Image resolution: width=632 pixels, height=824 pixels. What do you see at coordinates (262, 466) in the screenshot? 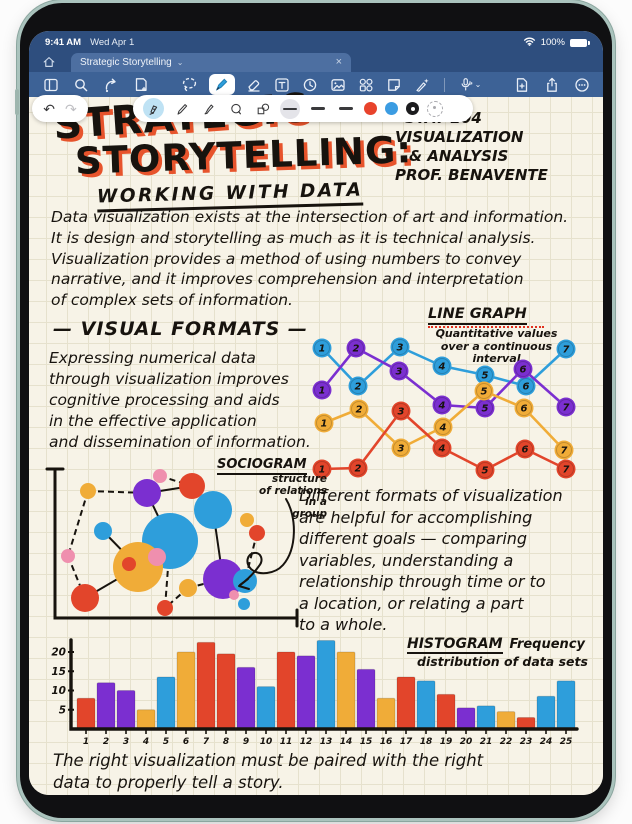
I see `sociogram-title: SOCIOGRAM` at bounding box center [262, 466].